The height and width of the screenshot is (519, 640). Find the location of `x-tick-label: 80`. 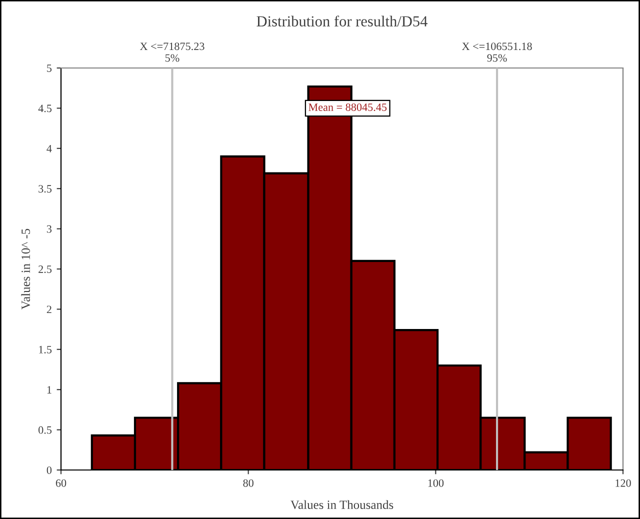

x-tick-label: 80 is located at coordinates (248, 483).